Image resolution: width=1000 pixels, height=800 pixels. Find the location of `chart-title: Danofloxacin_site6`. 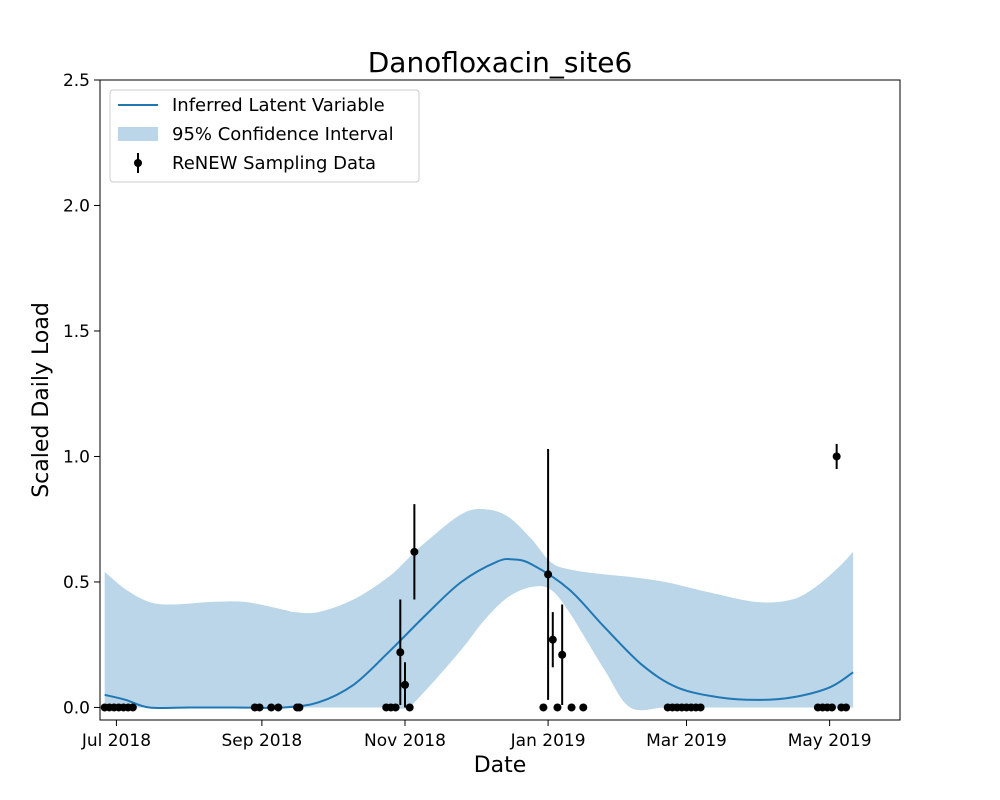

chart-title: Danofloxacin_site6 is located at coordinates (500, 62).